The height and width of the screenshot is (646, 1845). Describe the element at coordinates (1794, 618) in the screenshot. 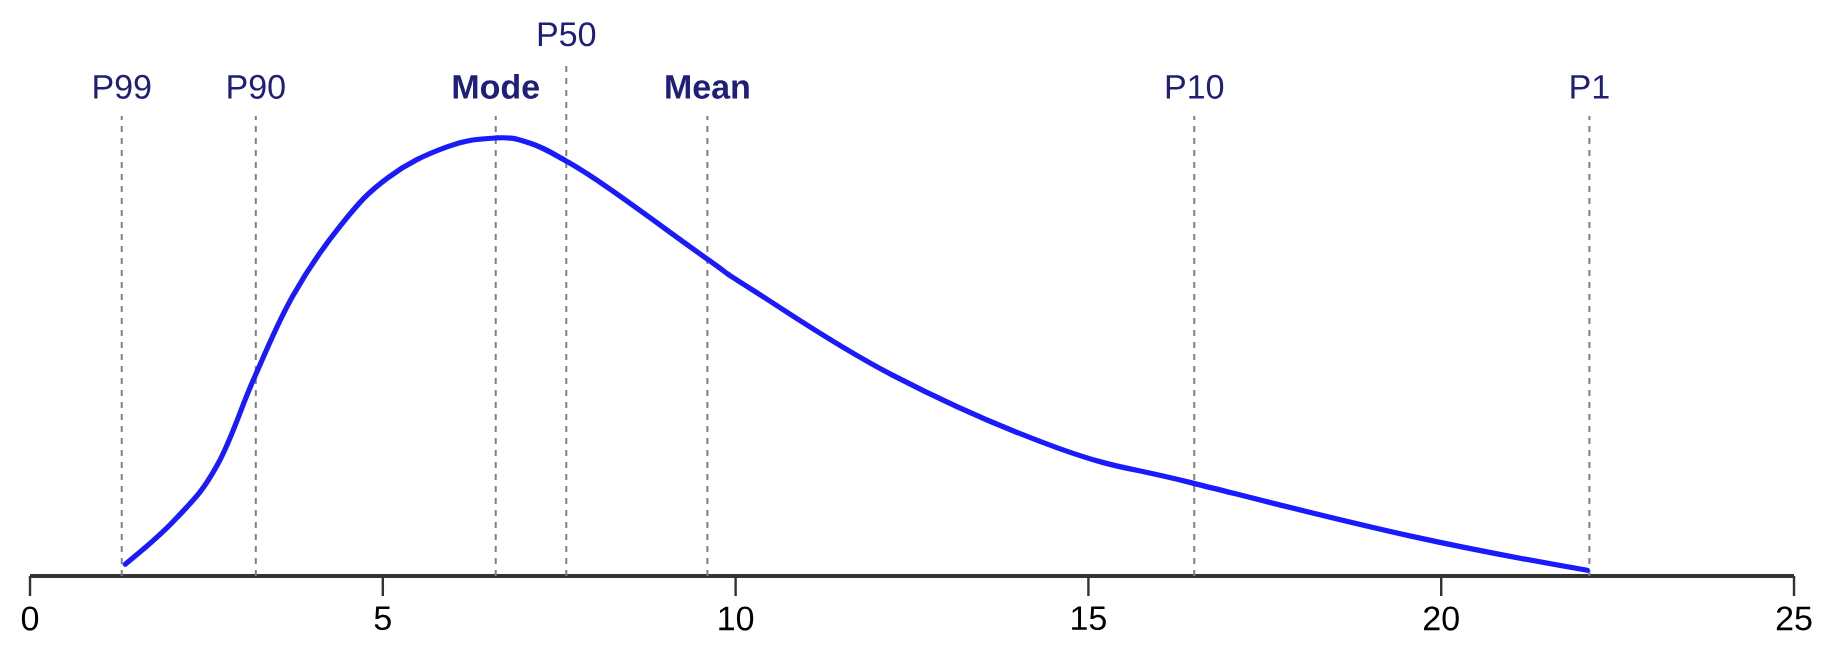

I see `x-tick-label: 25` at that location.